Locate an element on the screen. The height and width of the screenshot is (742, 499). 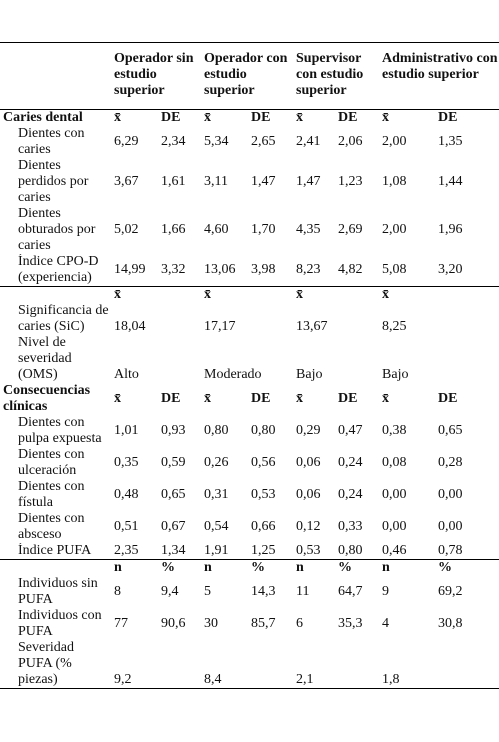
cell-value: 0,33 is located at coordinates (350, 526).